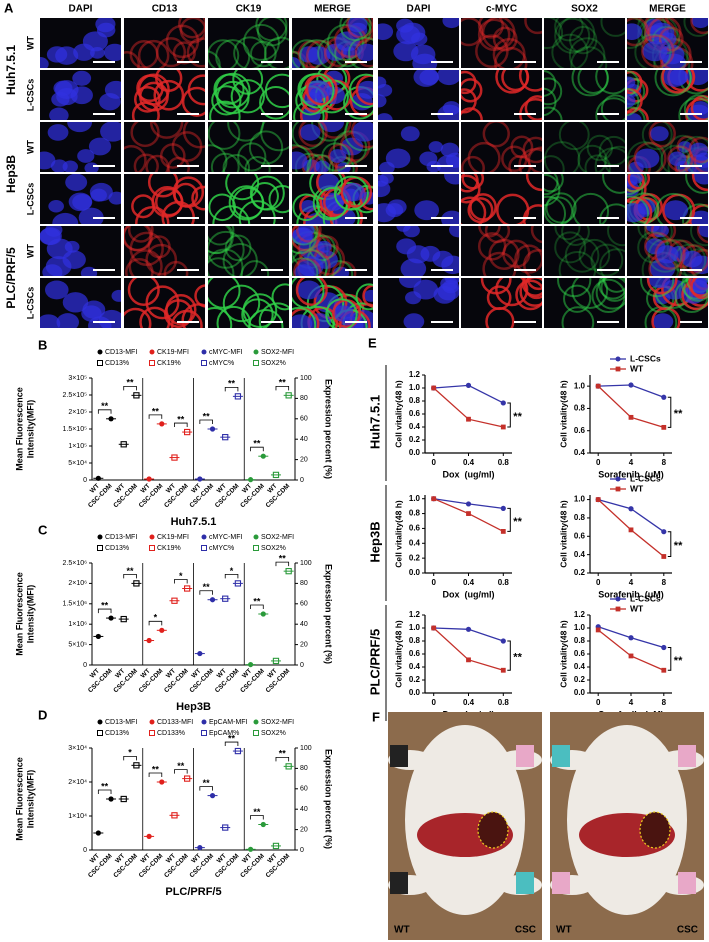 The width and height of the screenshot is (709, 942). Describe the element at coordinates (273, 548) in the screenshot. I see `legend-label: SOX2%` at that location.